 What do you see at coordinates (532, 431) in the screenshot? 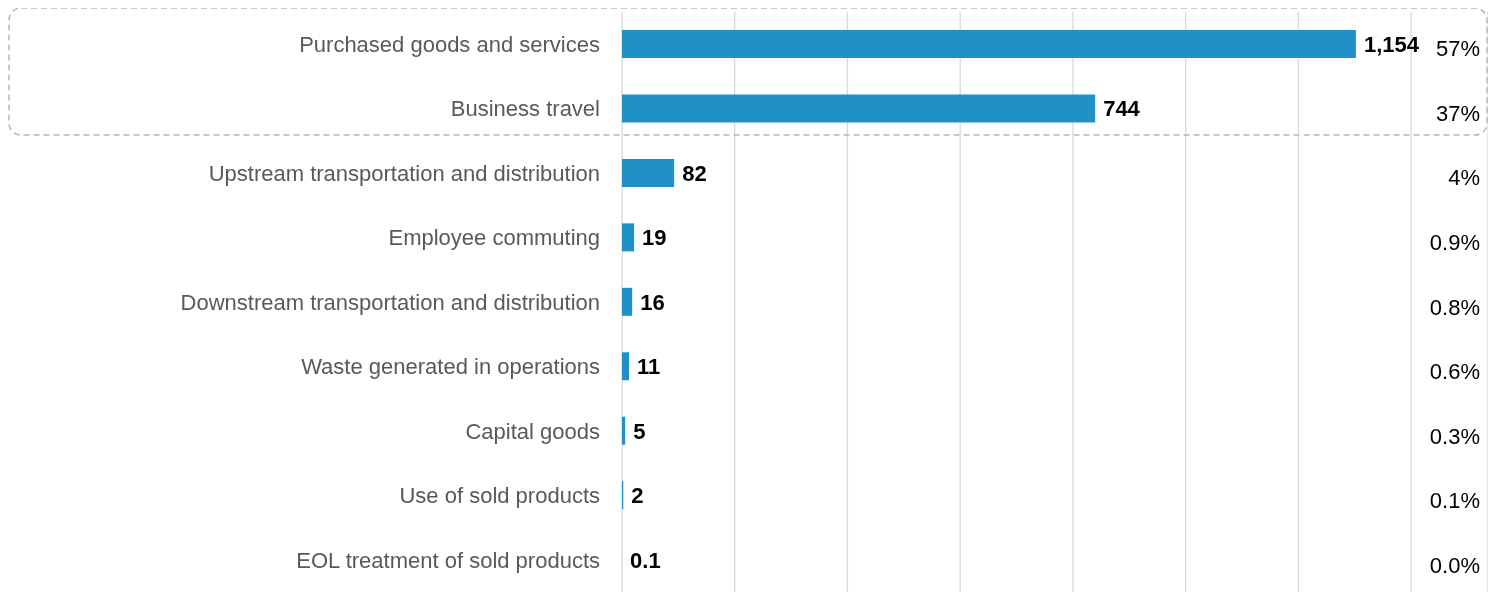
I see `y-tick-label: Capital goods` at bounding box center [532, 431].